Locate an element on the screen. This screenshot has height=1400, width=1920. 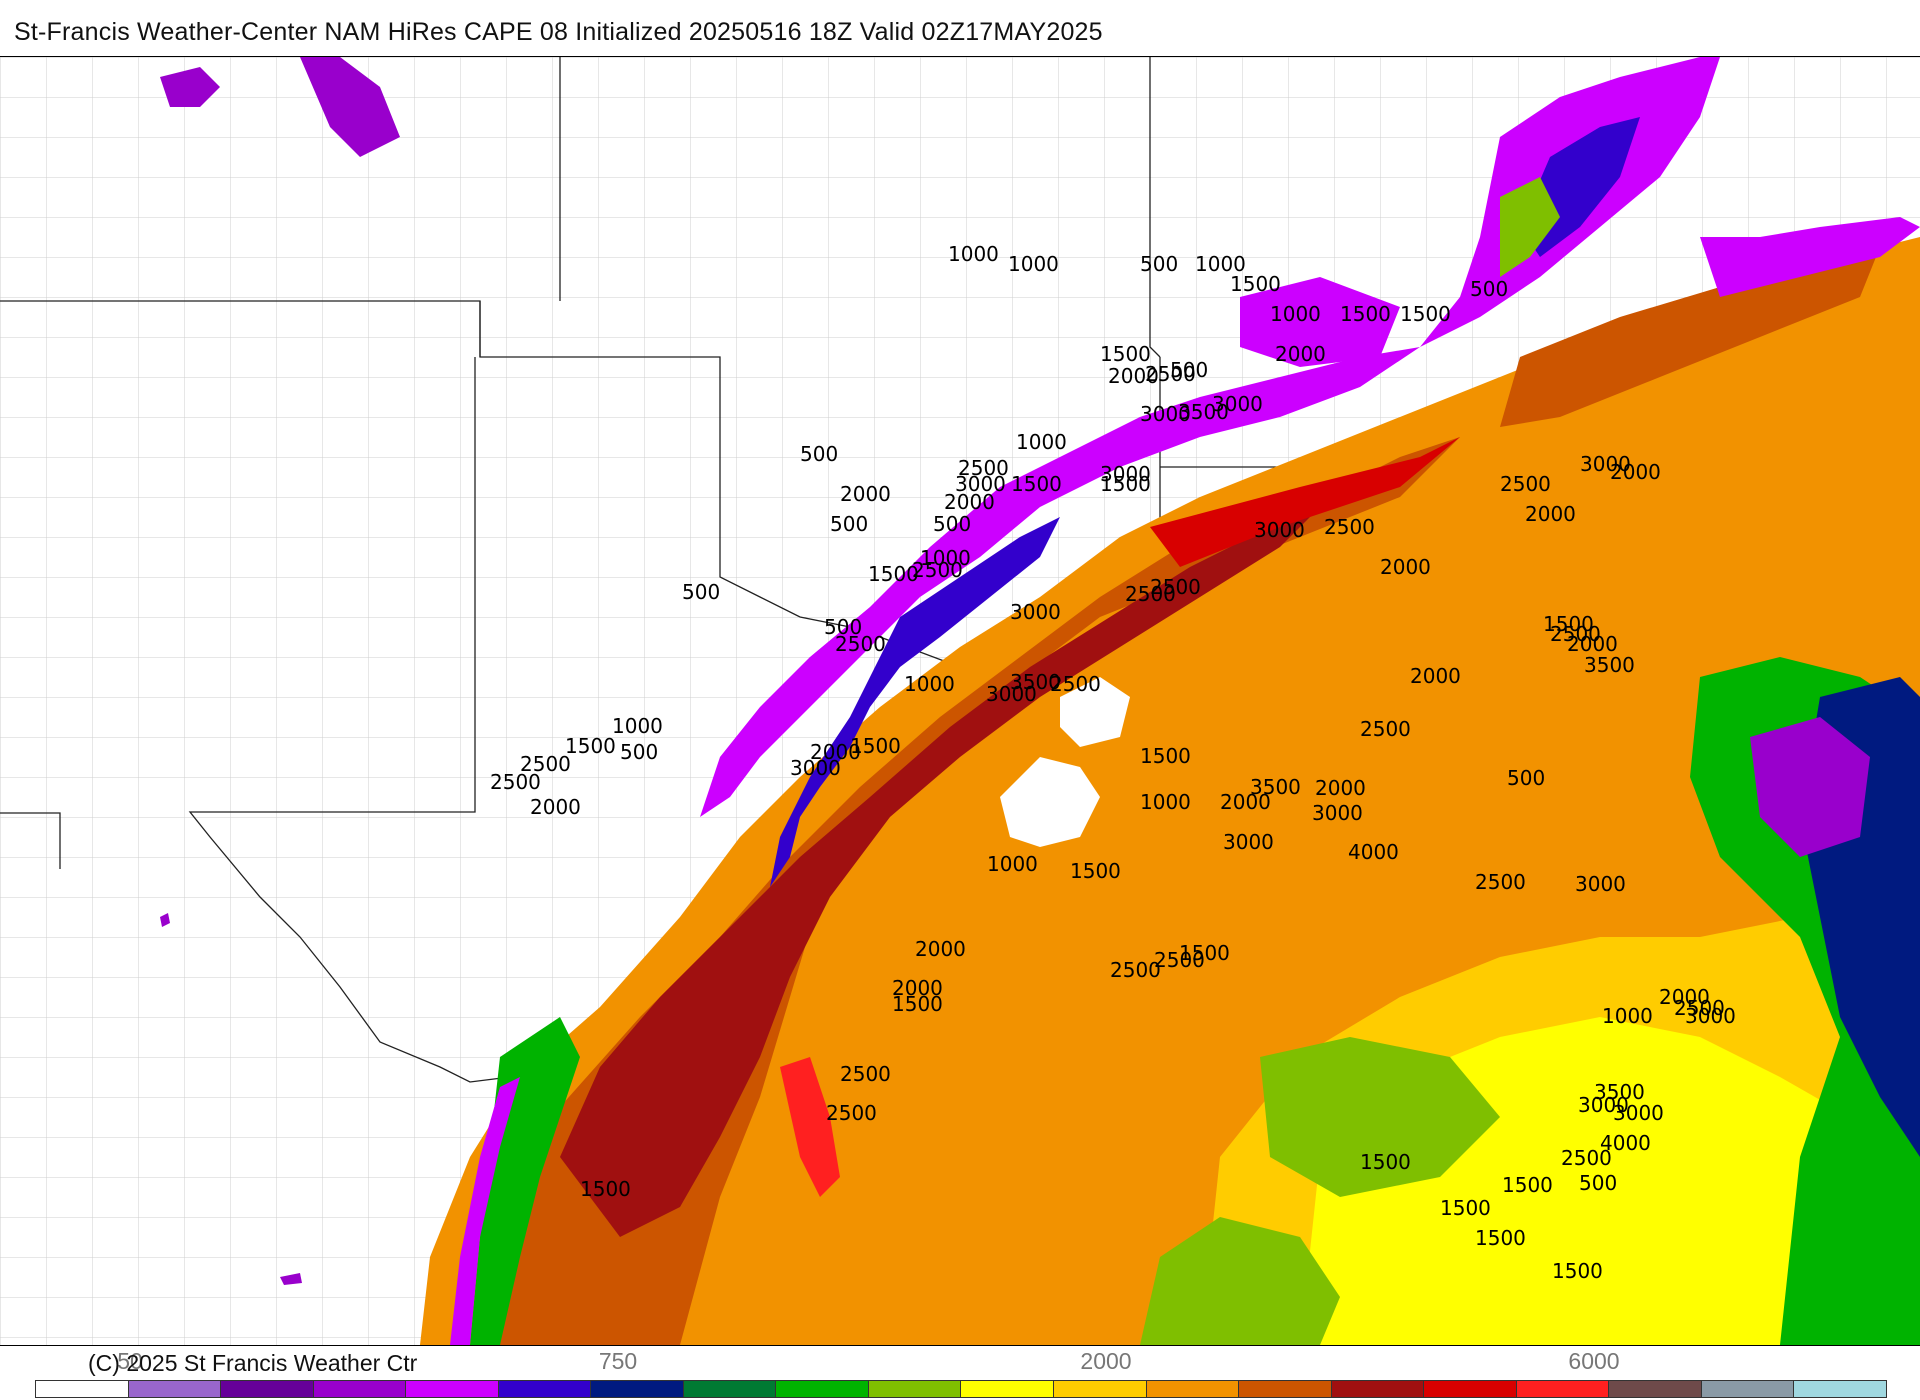
copyright-text: (C) 2025 St Francis Weather Ctr is located at coordinates (253, 1363).